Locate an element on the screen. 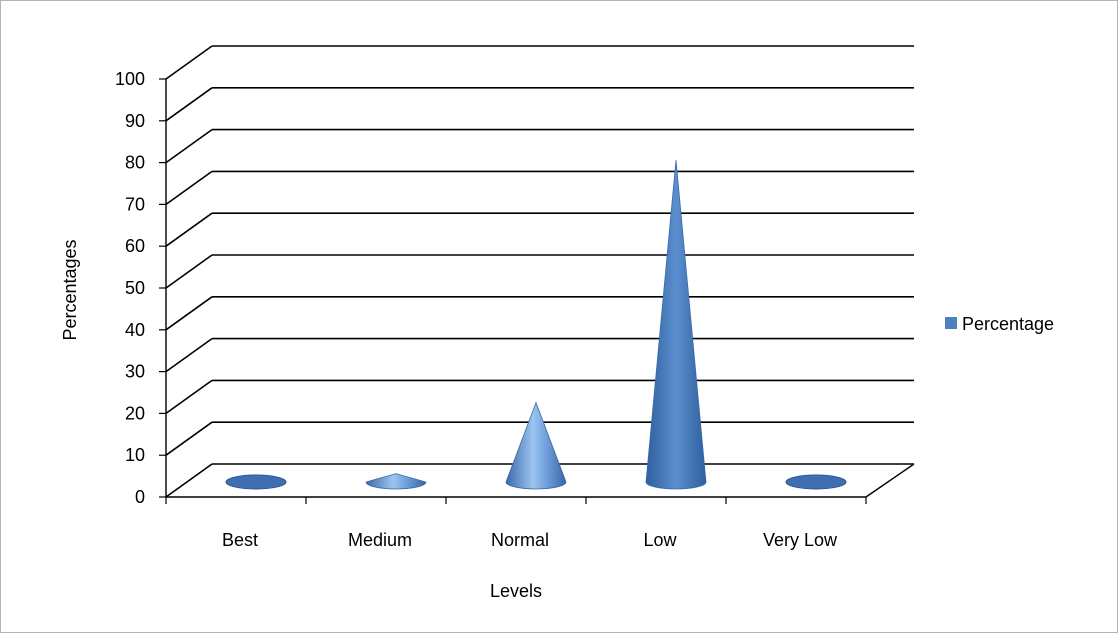 The image size is (1118, 633). y-tick-labels: 0 10 20 30 40 50 60 70 80 90 100 is located at coordinates (130, 288).